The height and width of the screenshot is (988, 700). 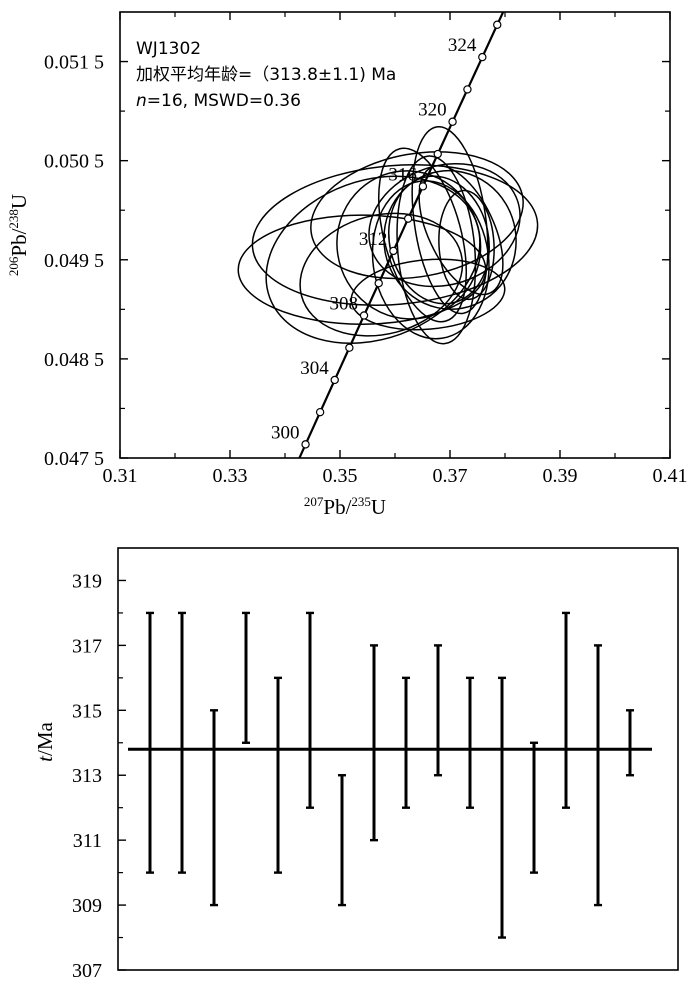 I want to click on x-label-main1: Pb/, so click(x=337, y=507).